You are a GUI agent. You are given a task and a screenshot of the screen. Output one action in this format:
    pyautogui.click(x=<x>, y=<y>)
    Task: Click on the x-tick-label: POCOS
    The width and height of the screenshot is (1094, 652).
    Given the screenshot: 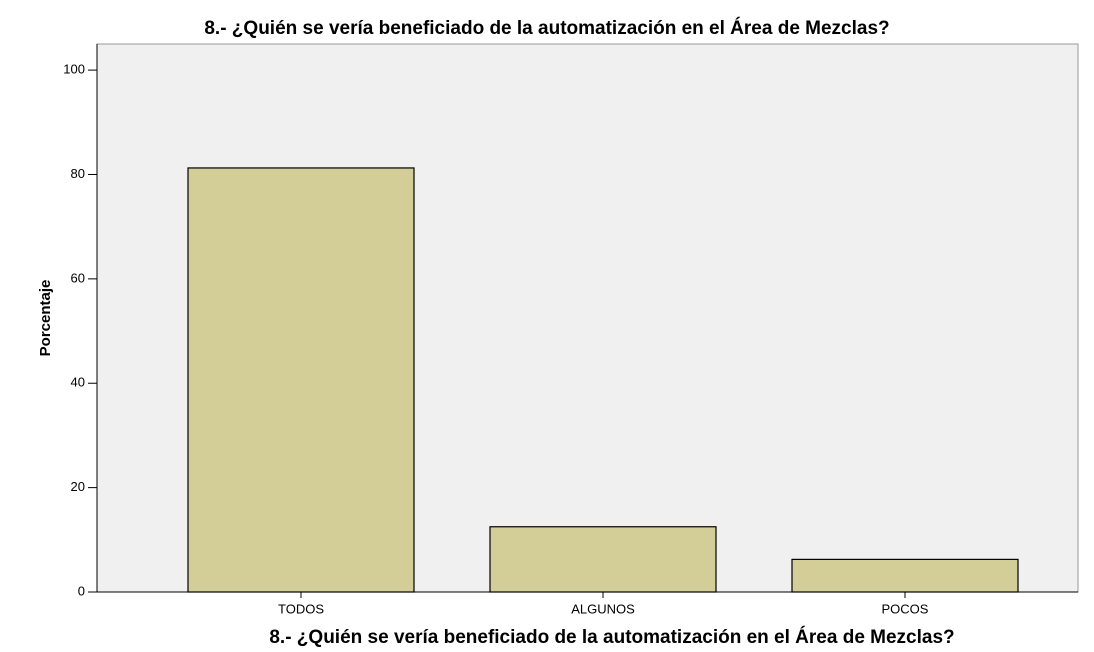 What is the action you would take?
    pyautogui.click(x=905, y=608)
    